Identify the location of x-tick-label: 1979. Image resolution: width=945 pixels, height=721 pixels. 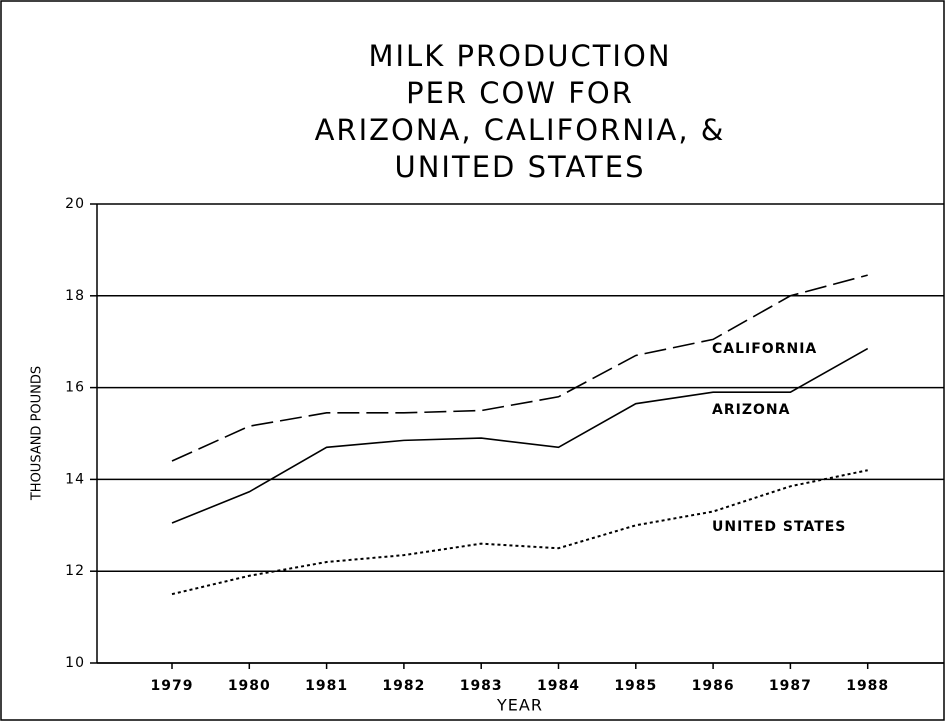
(172, 686).